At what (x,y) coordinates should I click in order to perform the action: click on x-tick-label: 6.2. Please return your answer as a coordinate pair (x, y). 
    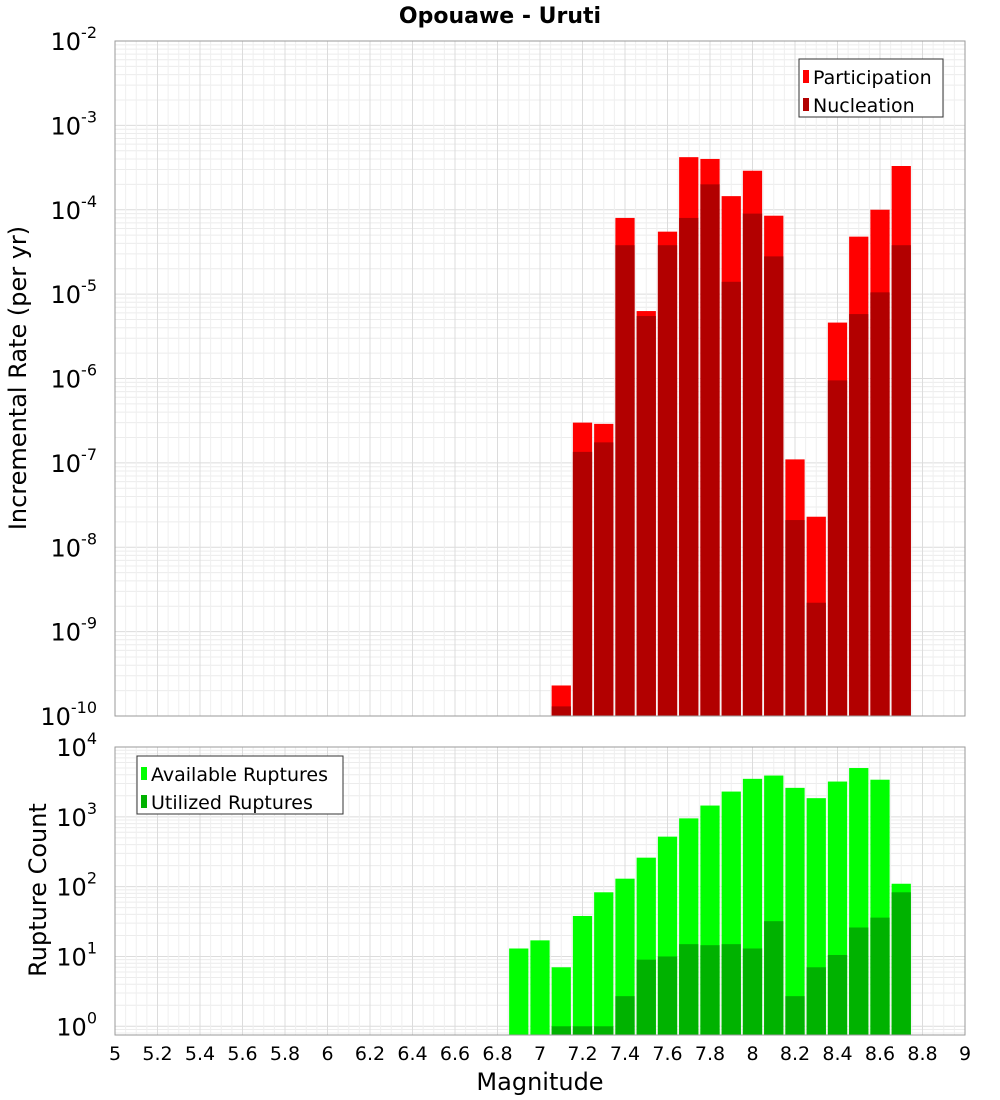
    Looking at the image, I should click on (370, 1054).